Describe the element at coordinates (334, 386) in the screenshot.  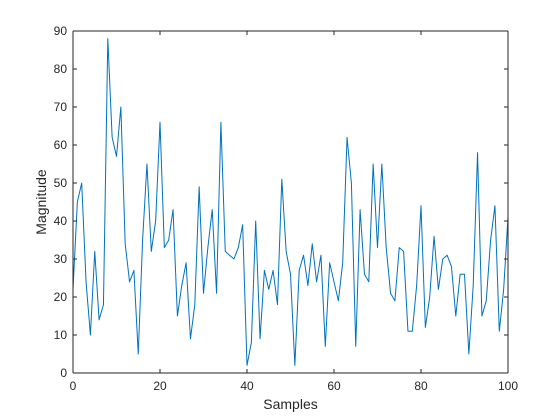
I see `x-tick-label: 60` at that location.